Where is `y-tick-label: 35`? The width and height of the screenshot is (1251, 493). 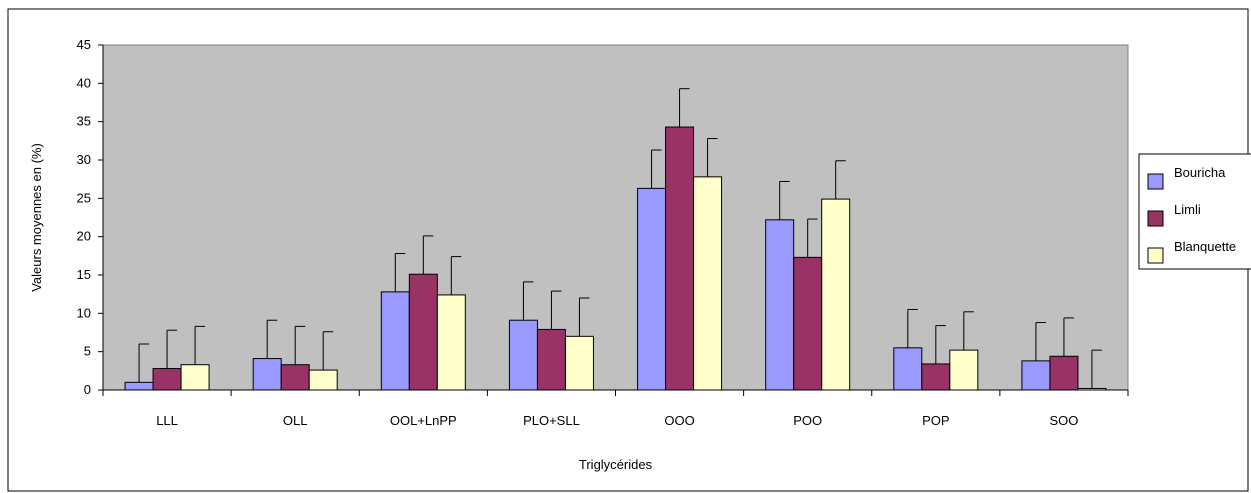
y-tick-label: 35 is located at coordinates (84, 121).